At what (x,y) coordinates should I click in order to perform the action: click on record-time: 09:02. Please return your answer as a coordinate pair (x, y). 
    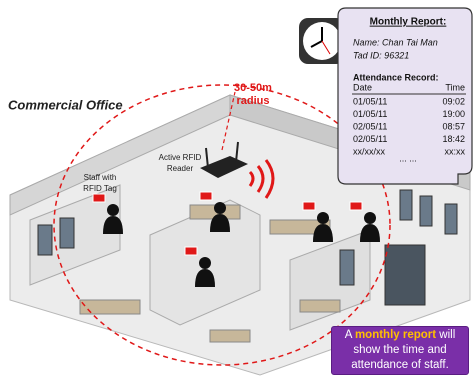
    Looking at the image, I should click on (453, 101).